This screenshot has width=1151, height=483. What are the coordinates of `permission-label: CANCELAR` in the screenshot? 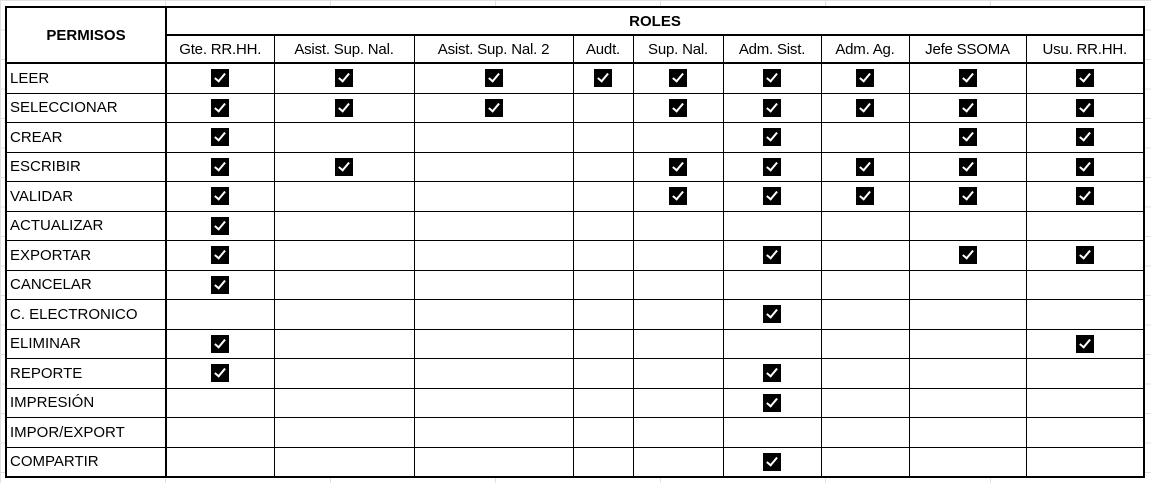 It's located at (86, 284).